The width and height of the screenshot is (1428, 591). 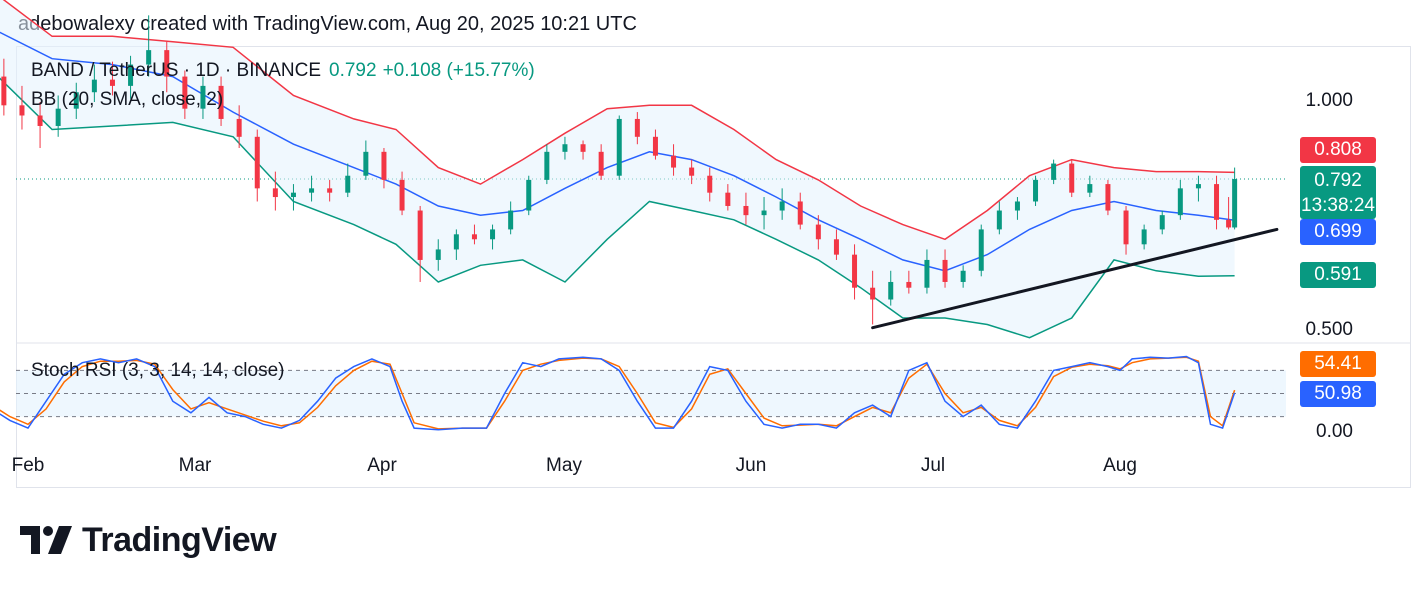 What do you see at coordinates (353, 70) in the screenshot?
I see `legend-price: 0.792` at bounding box center [353, 70].